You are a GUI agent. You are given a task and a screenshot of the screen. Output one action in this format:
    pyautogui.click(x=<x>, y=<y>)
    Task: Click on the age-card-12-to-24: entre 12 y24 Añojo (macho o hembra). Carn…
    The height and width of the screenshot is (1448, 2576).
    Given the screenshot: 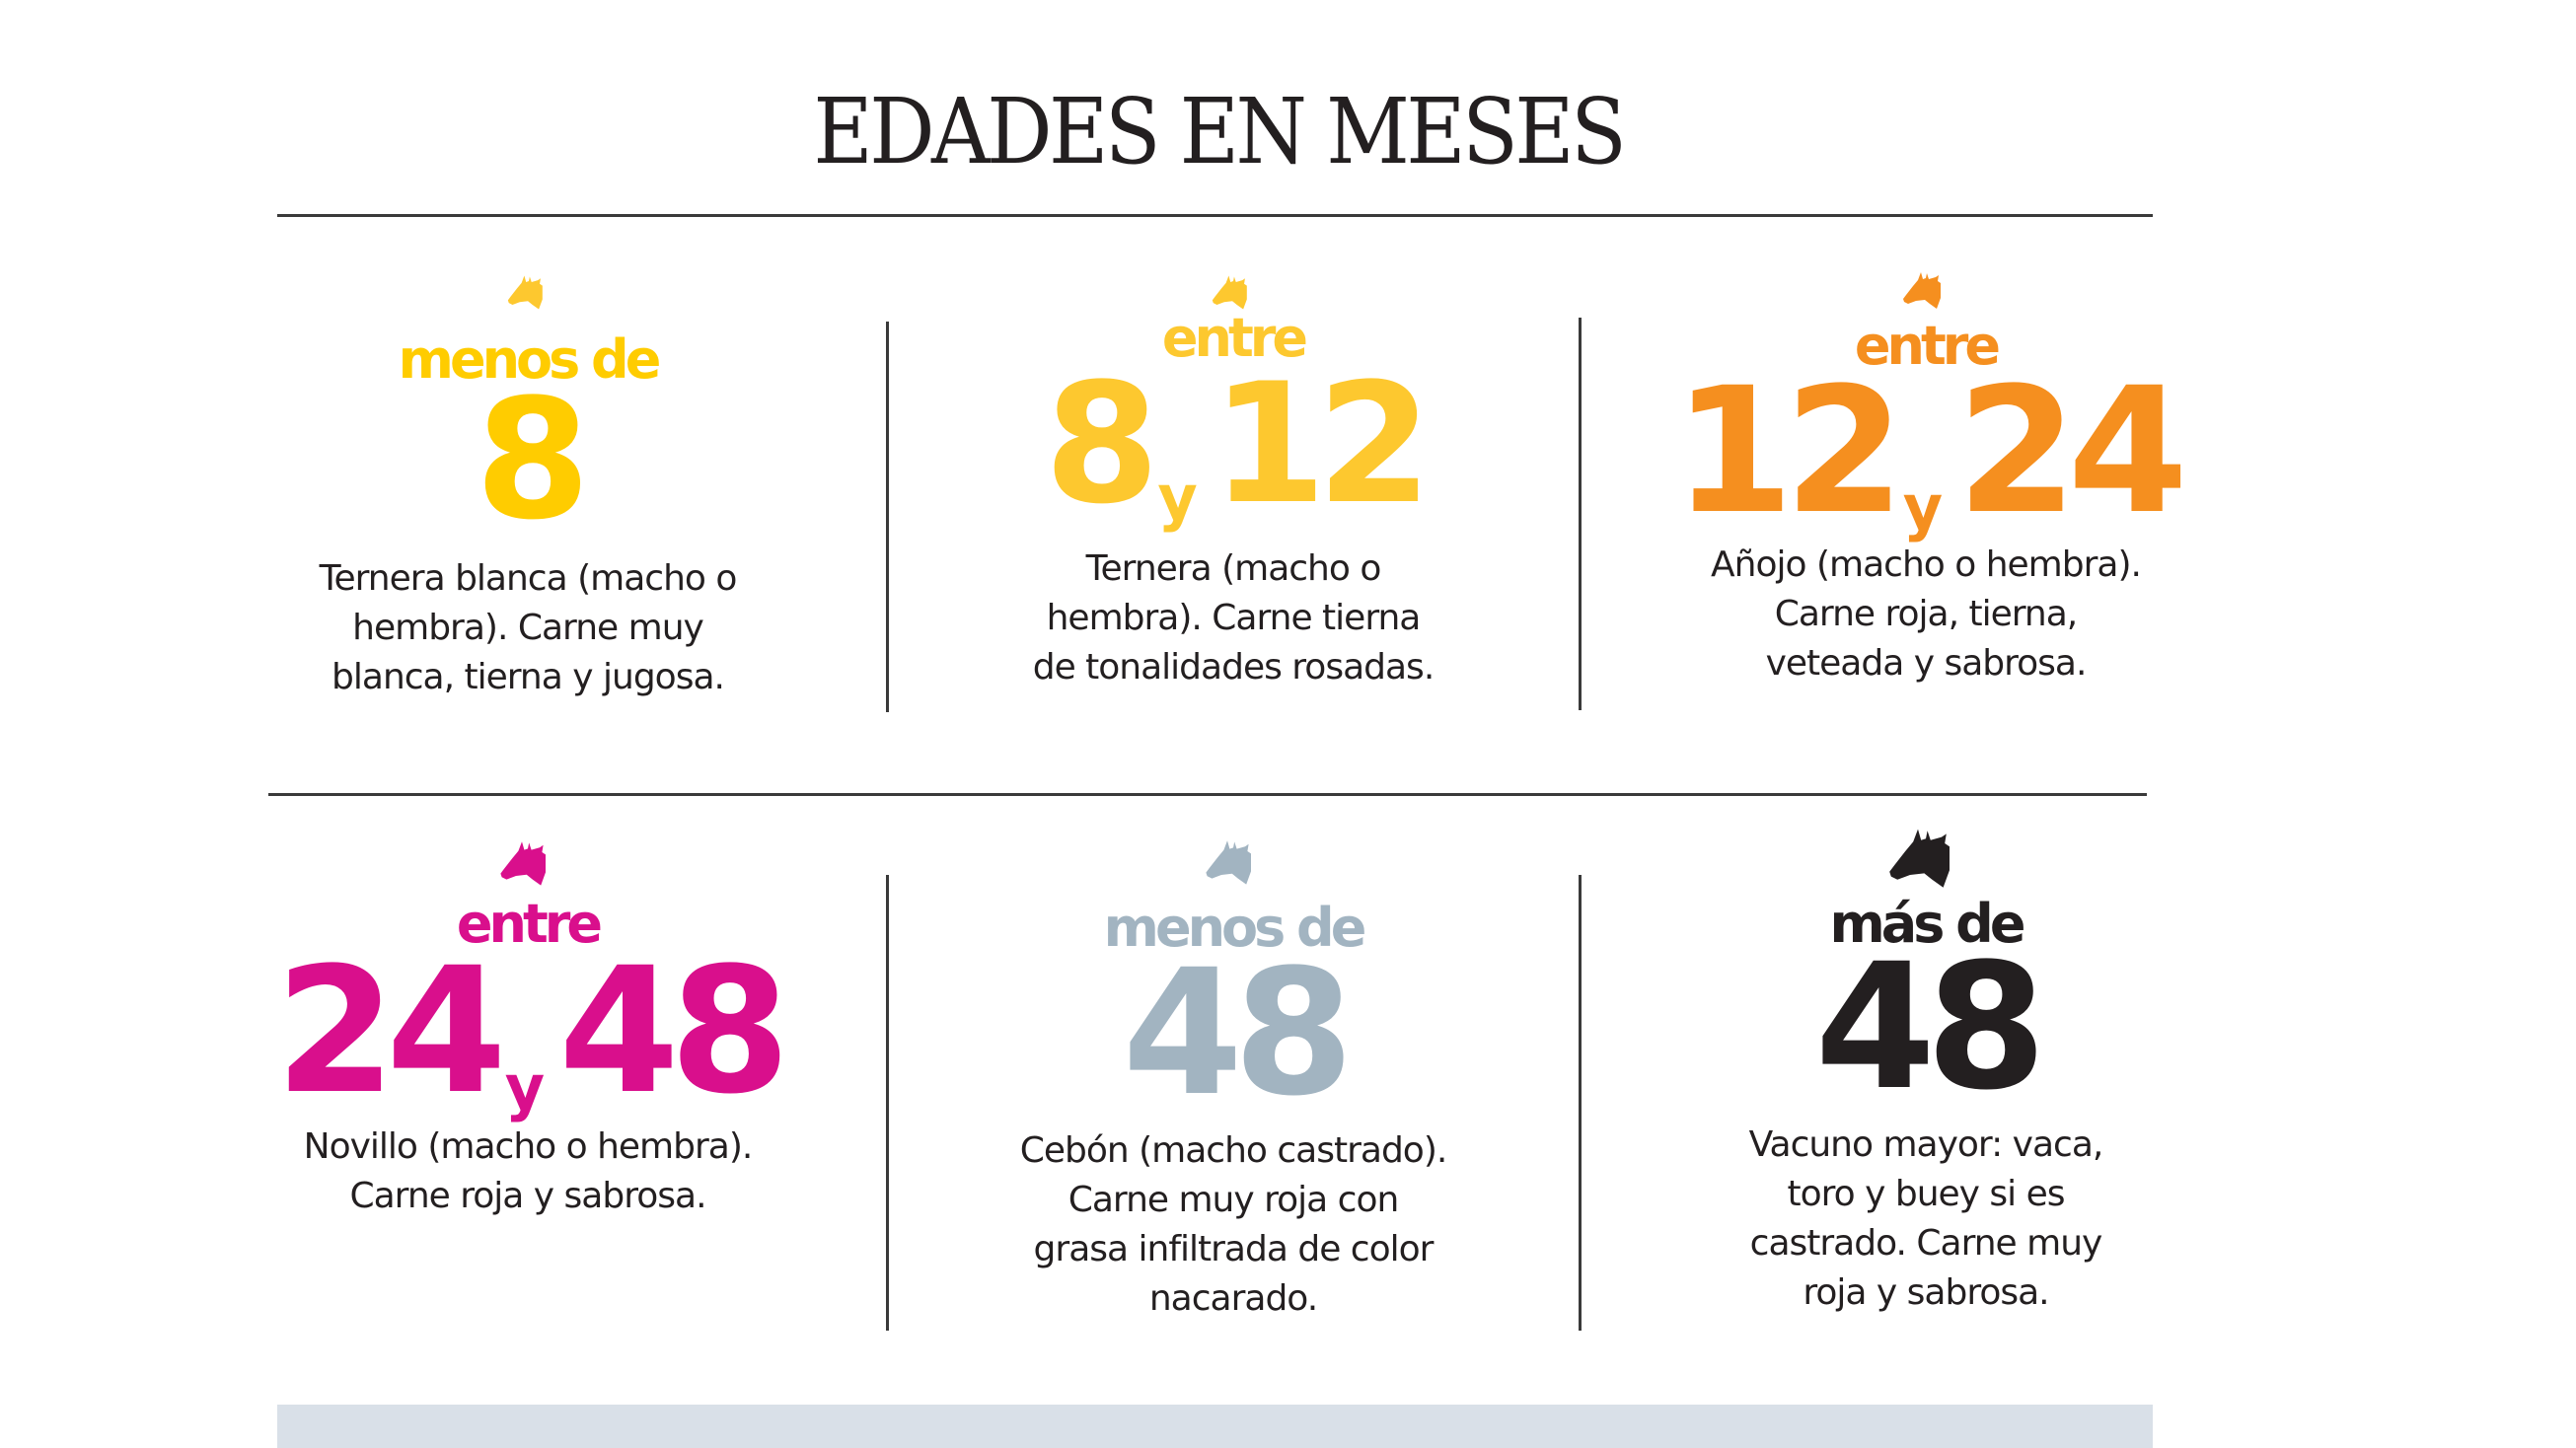 What is the action you would take?
    pyautogui.click(x=1926, y=479)
    